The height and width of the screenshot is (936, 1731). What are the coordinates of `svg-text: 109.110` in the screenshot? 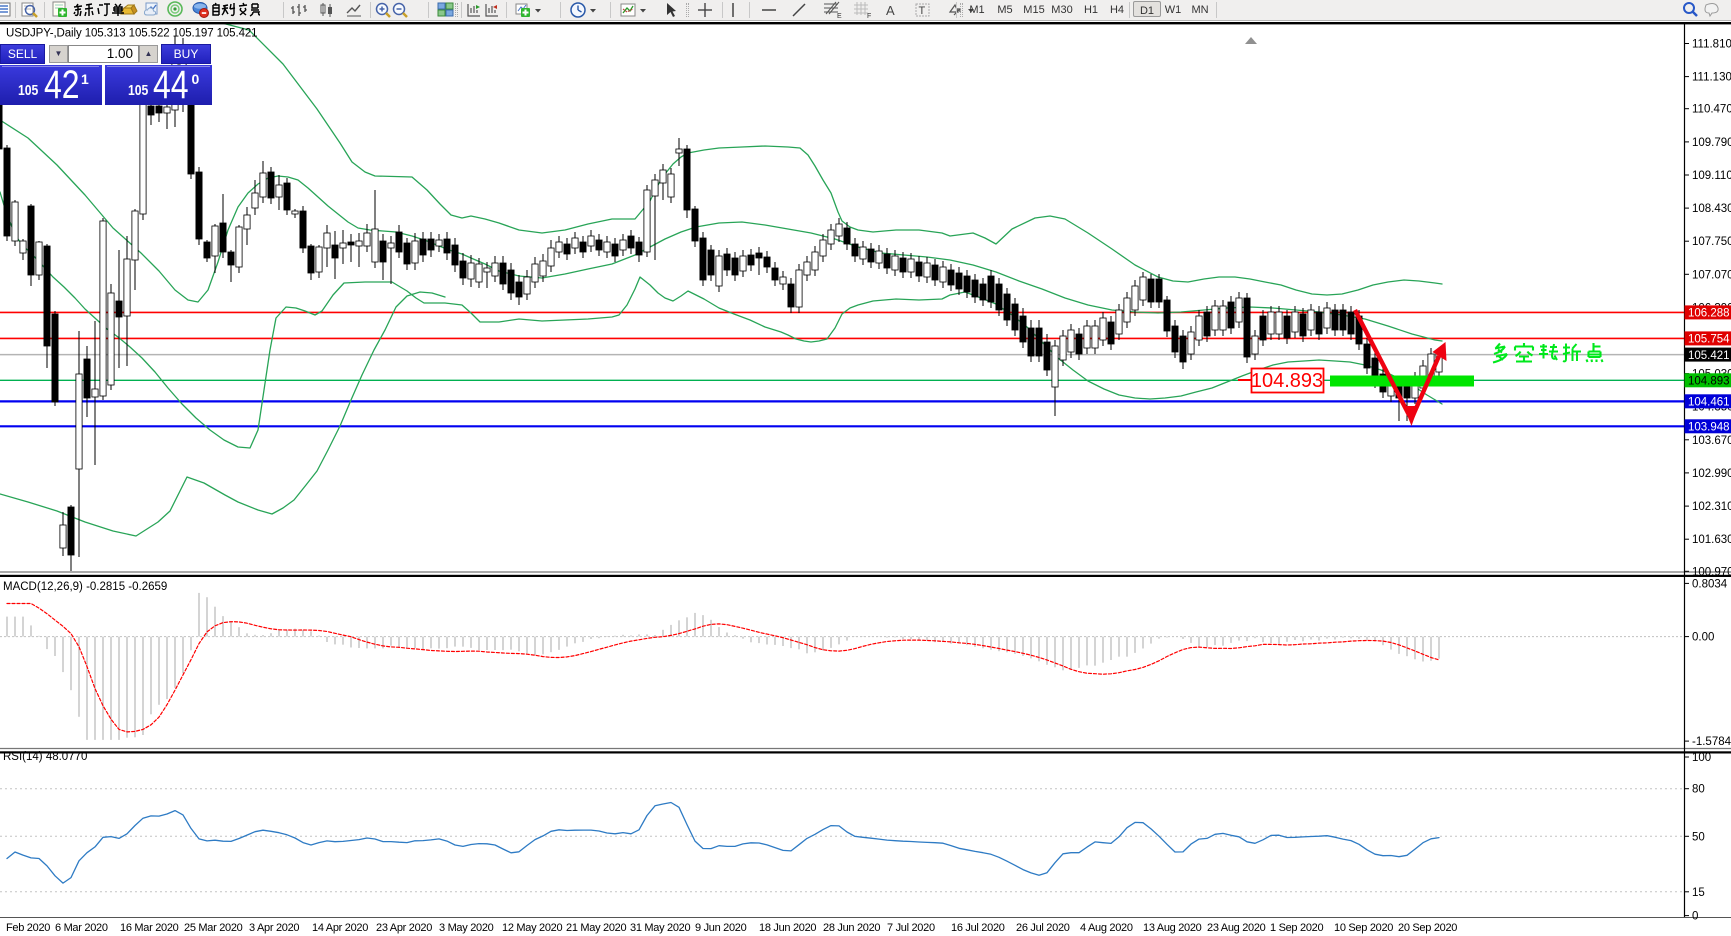 It's located at (1711, 176).